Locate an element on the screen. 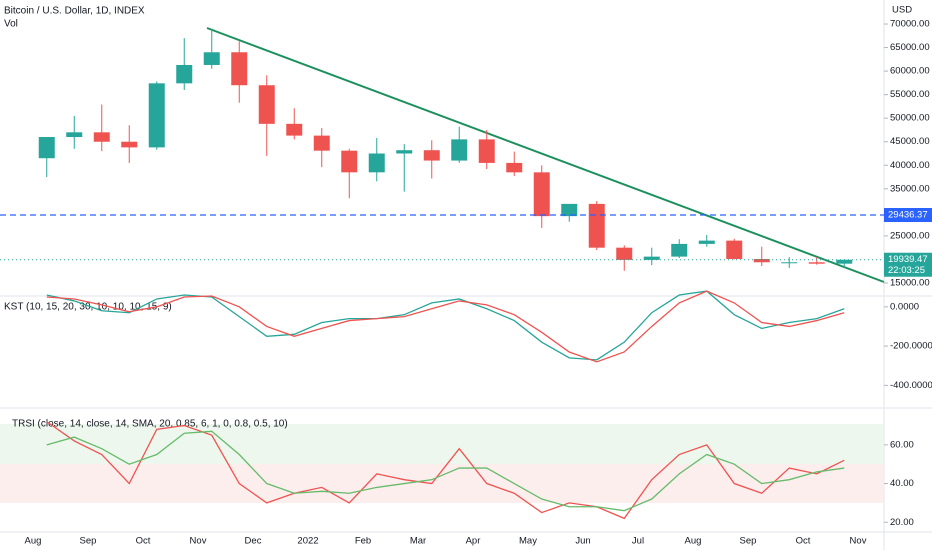  y-tick-label: 40.00 is located at coordinates (902, 483).